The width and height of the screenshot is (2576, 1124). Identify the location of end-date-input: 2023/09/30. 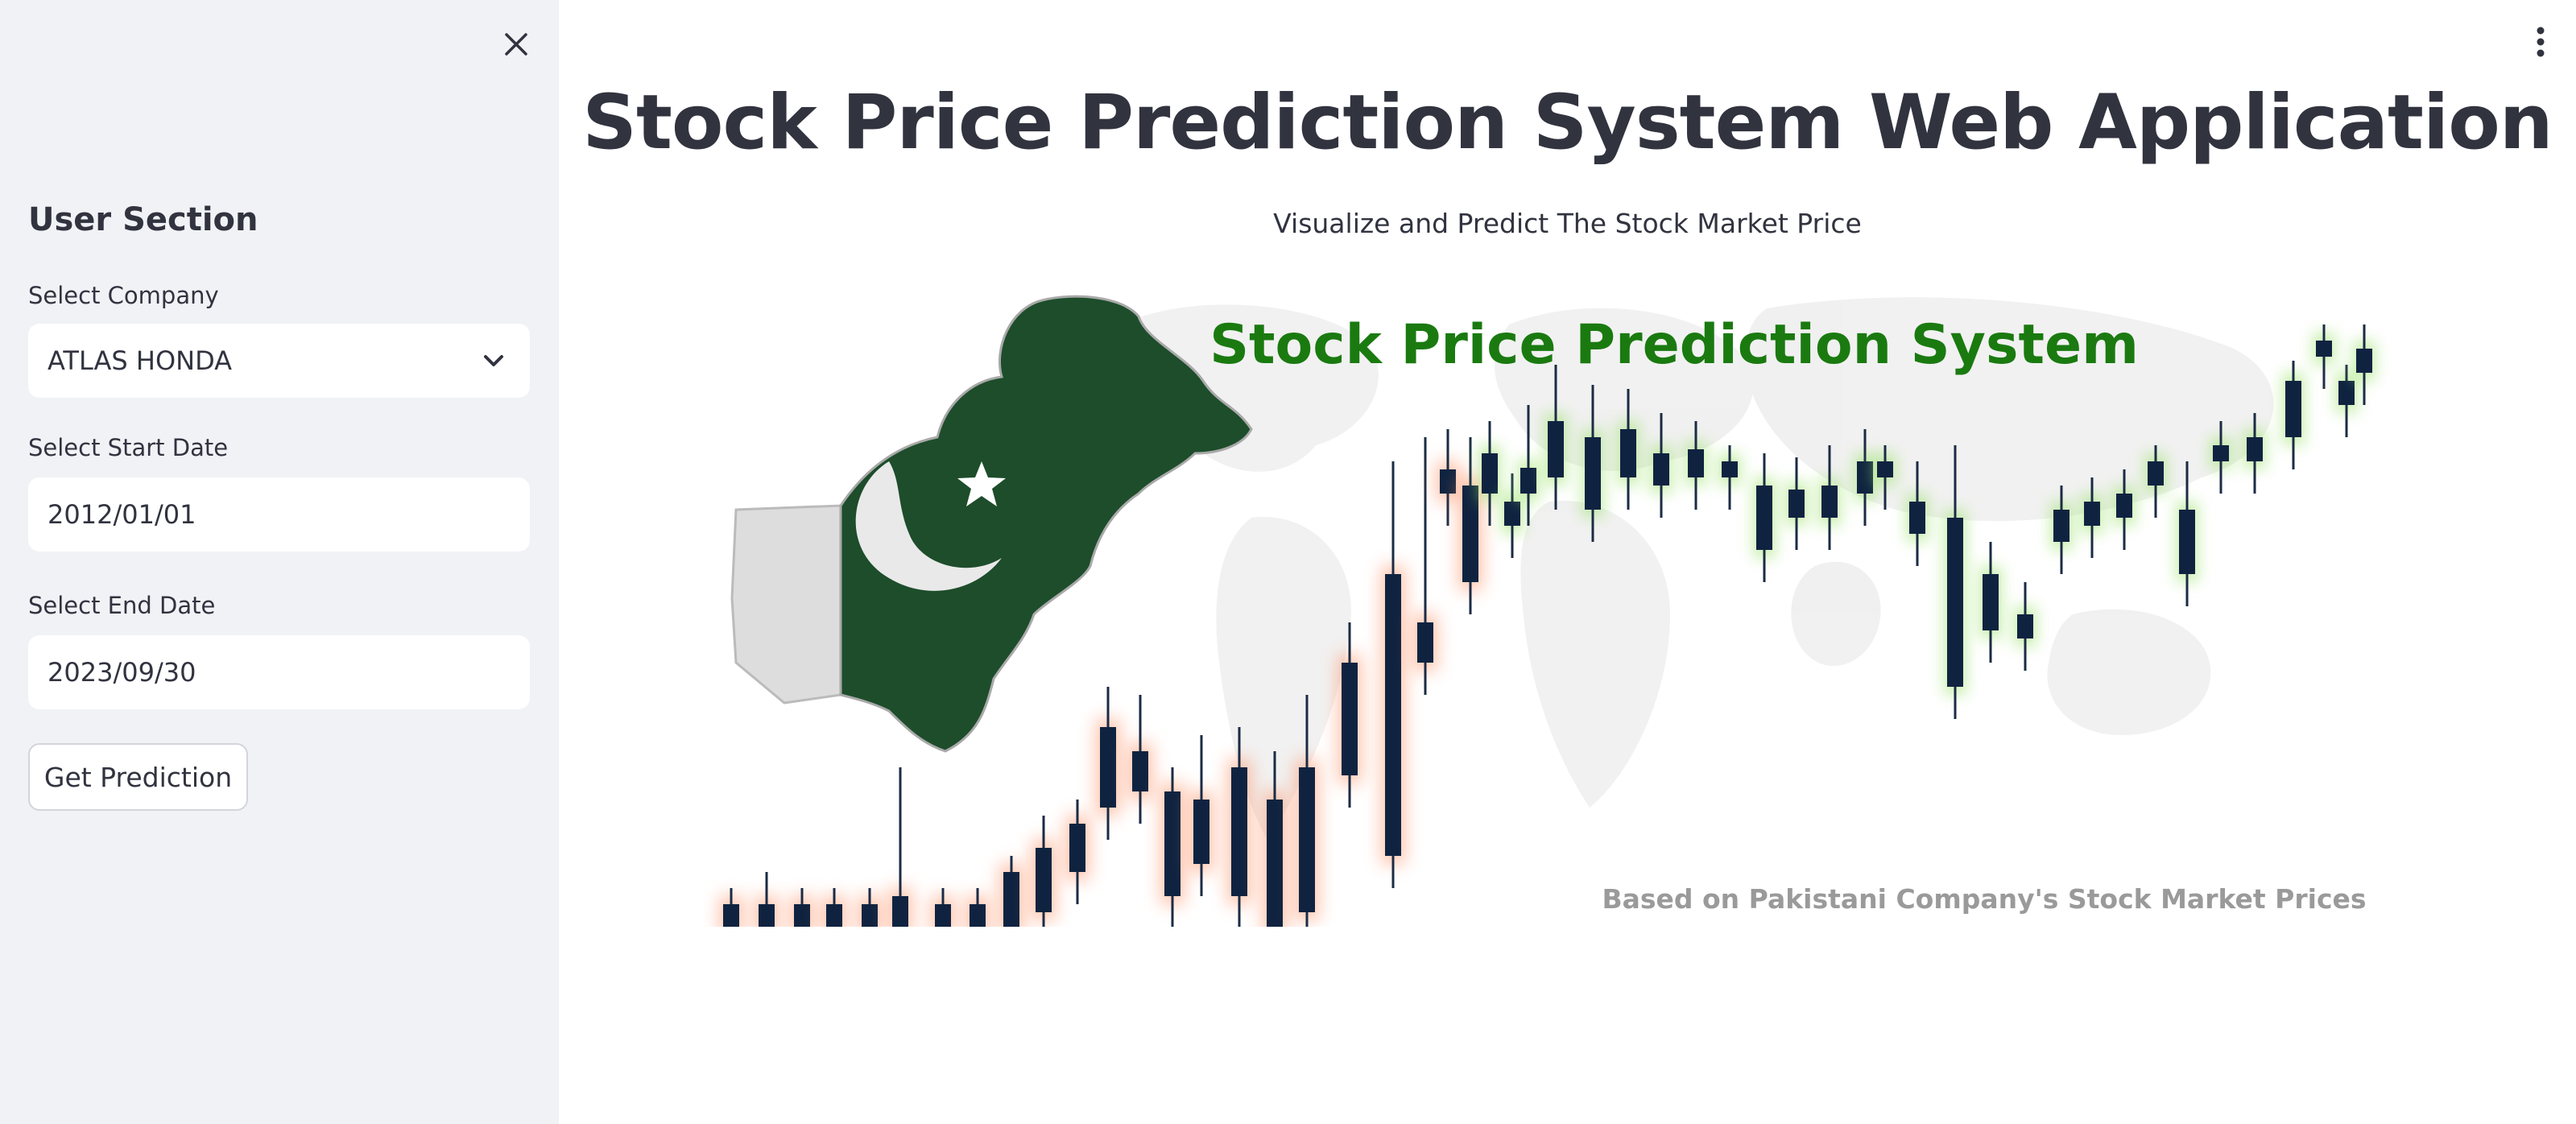
(279, 672).